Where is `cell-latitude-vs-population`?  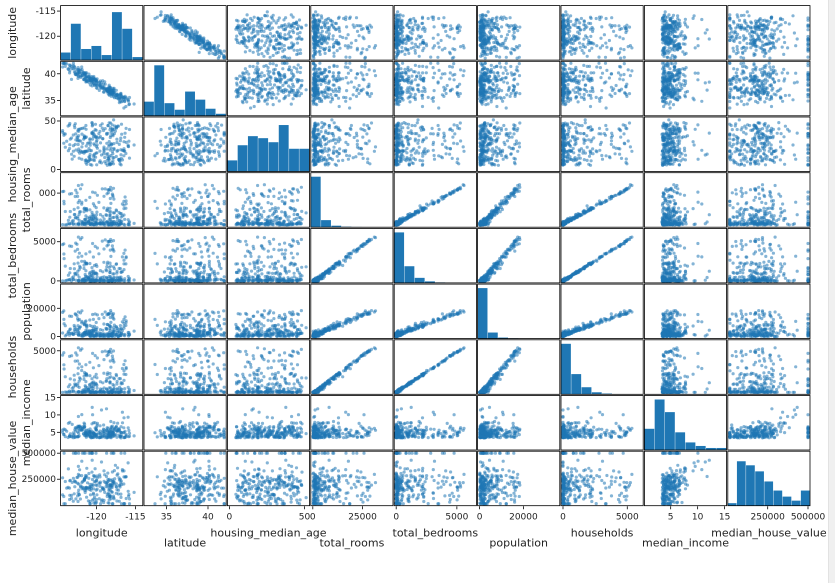 cell-latitude-vs-population is located at coordinates (519, 88).